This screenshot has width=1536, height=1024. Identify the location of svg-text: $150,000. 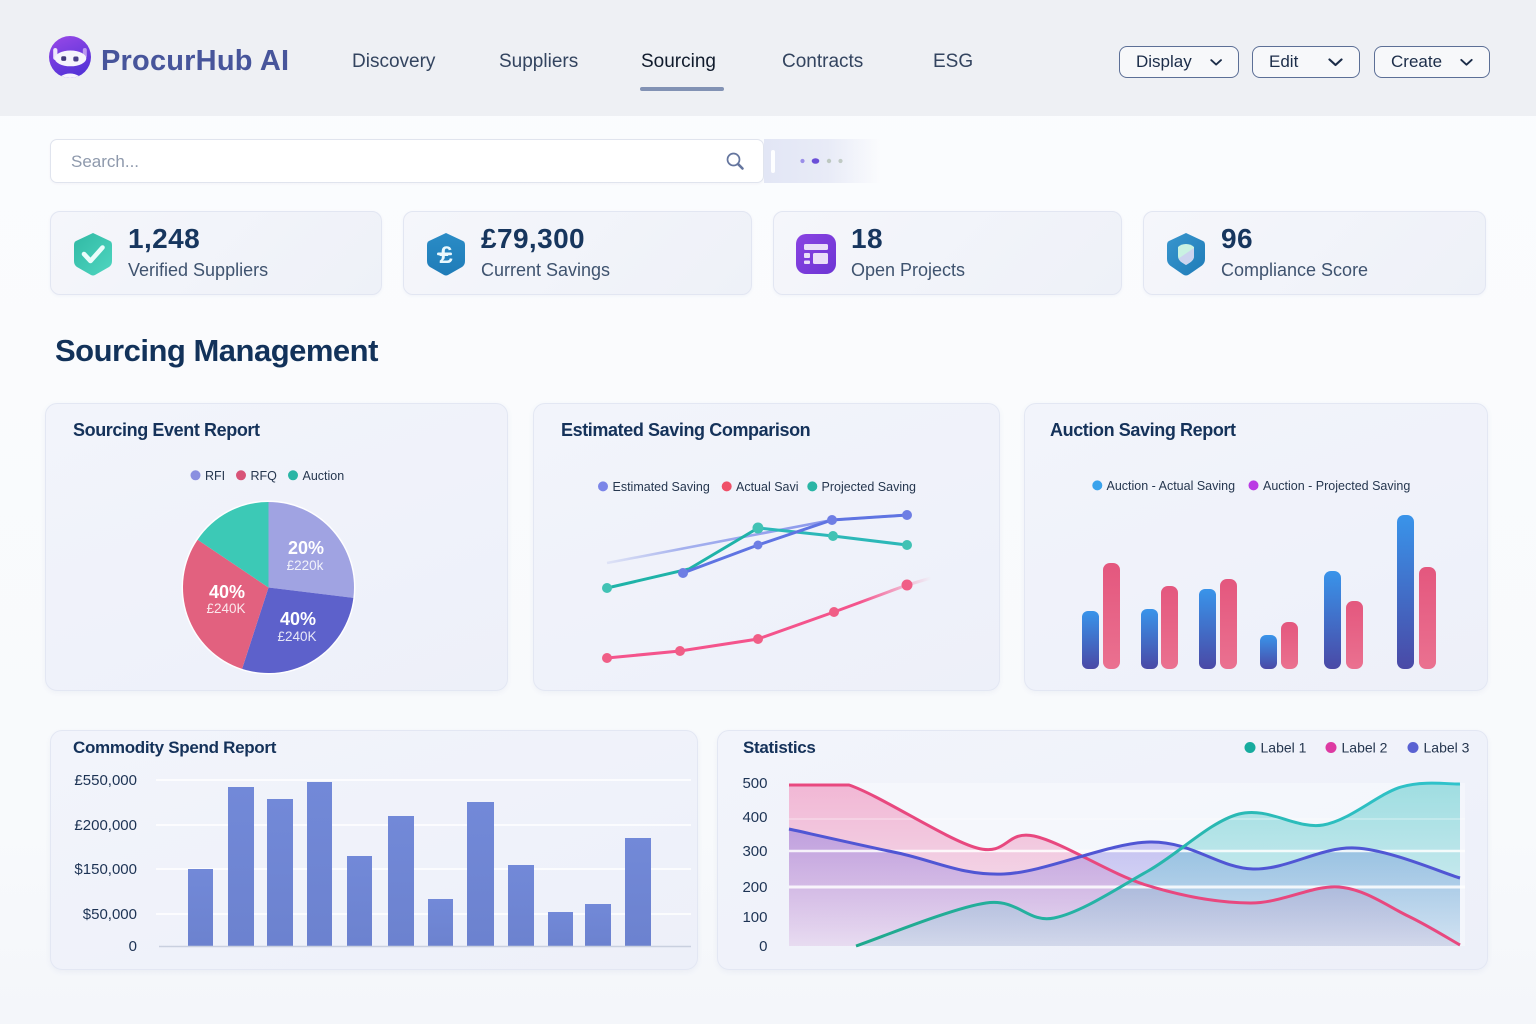
(105, 869).